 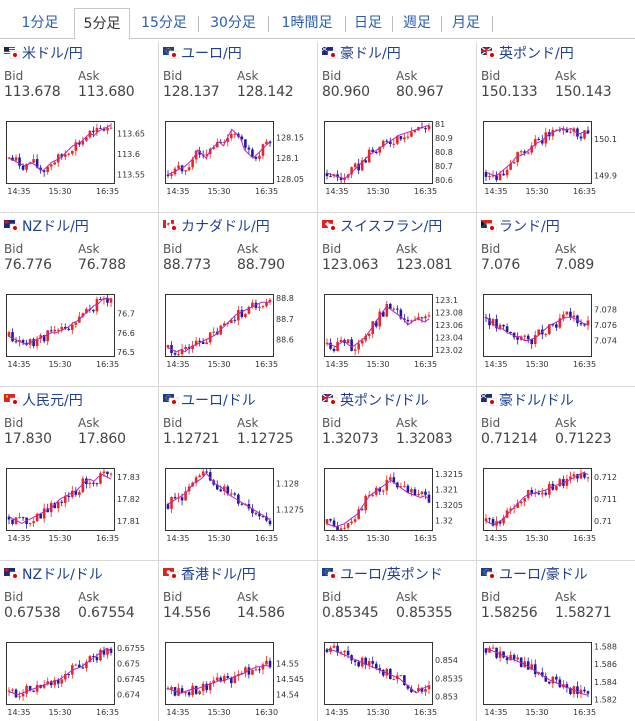 What do you see at coordinates (237, 506) in the screenshot?
I see `mini-candlestick-chart: 1.128 1.1275 14:35 15:30 16:35` at bounding box center [237, 506].